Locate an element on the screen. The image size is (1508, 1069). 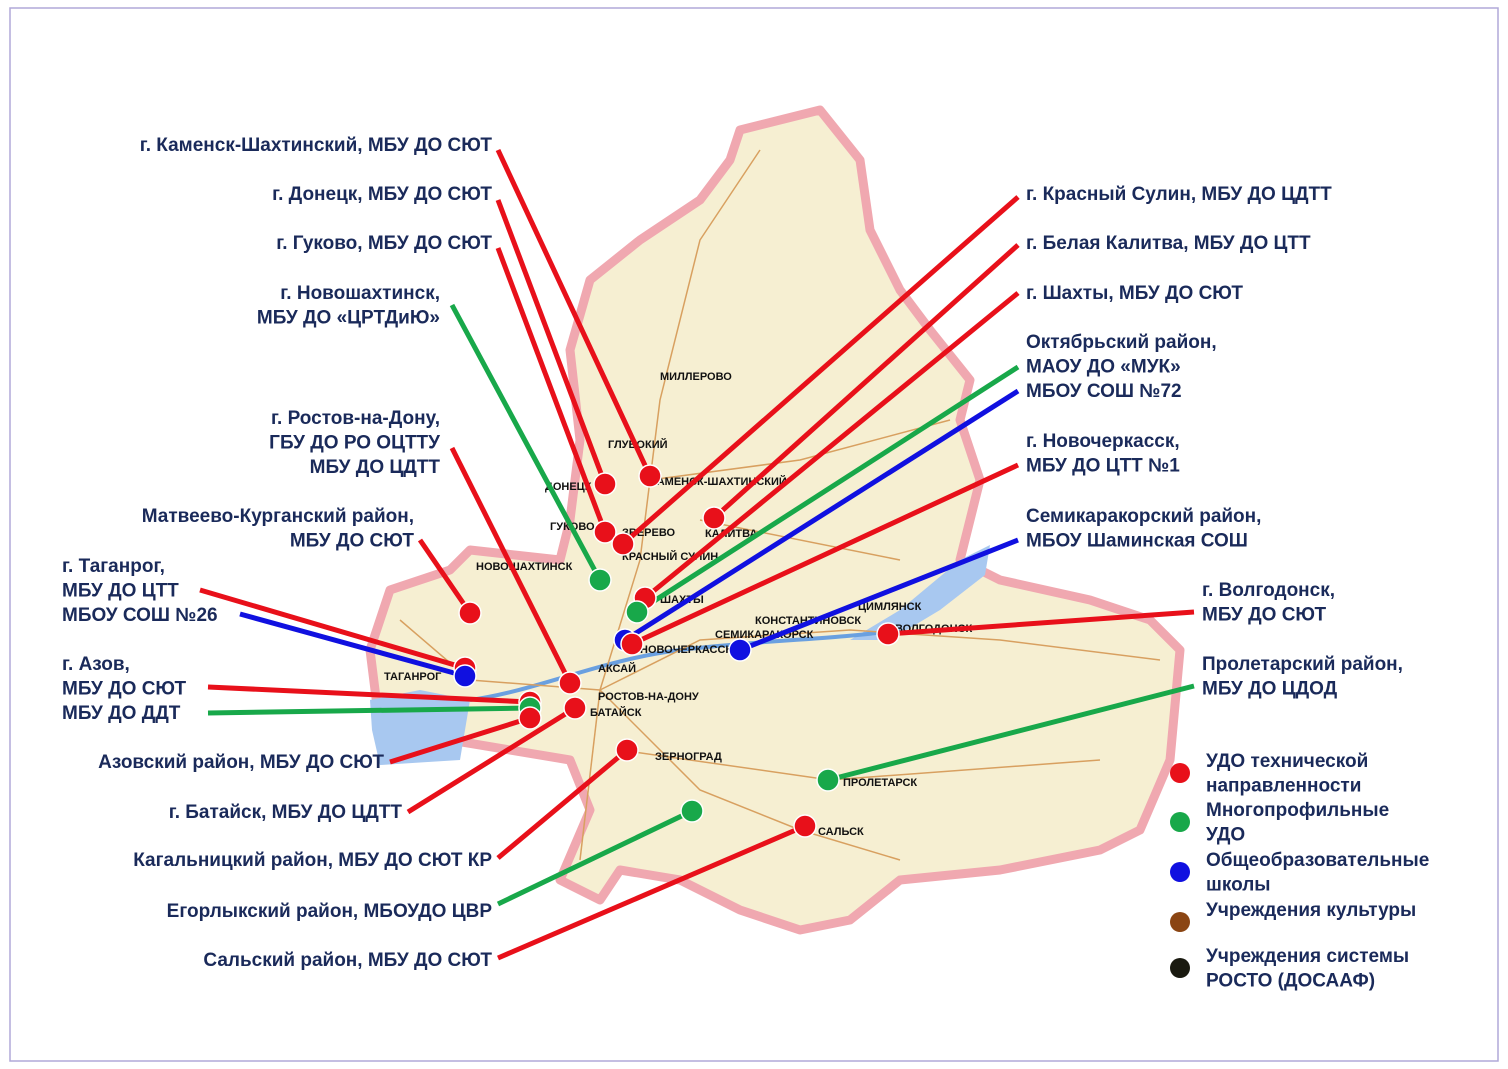
callout-text: г. Гуково, МБУ ДО СЮТ is located at coordinates (384, 243).